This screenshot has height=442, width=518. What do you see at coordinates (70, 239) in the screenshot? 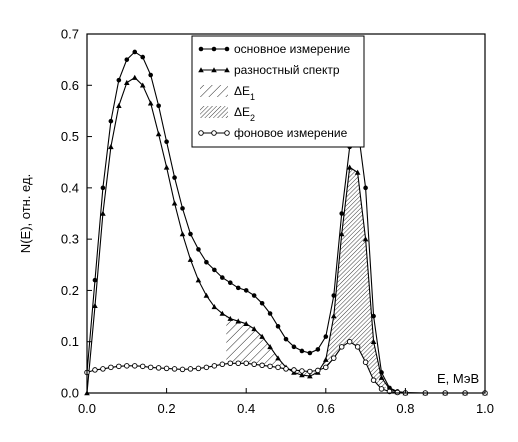
I see `y-tick-label: 0.3` at bounding box center [70, 239].